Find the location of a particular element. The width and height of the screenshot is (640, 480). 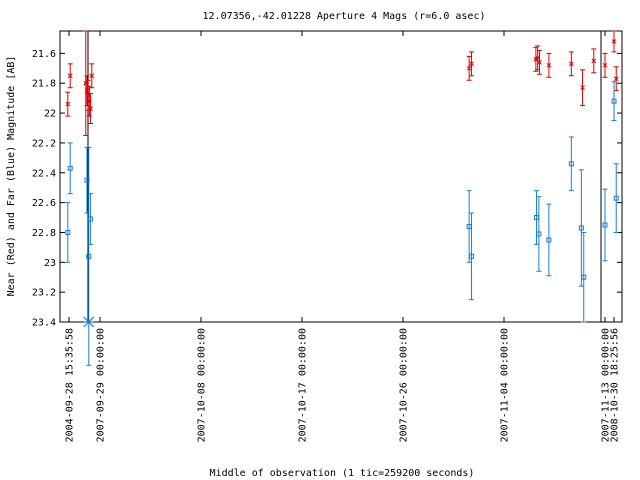

x-tick-label: 2007-09-29 00:00:00 is located at coordinates (101, 385).